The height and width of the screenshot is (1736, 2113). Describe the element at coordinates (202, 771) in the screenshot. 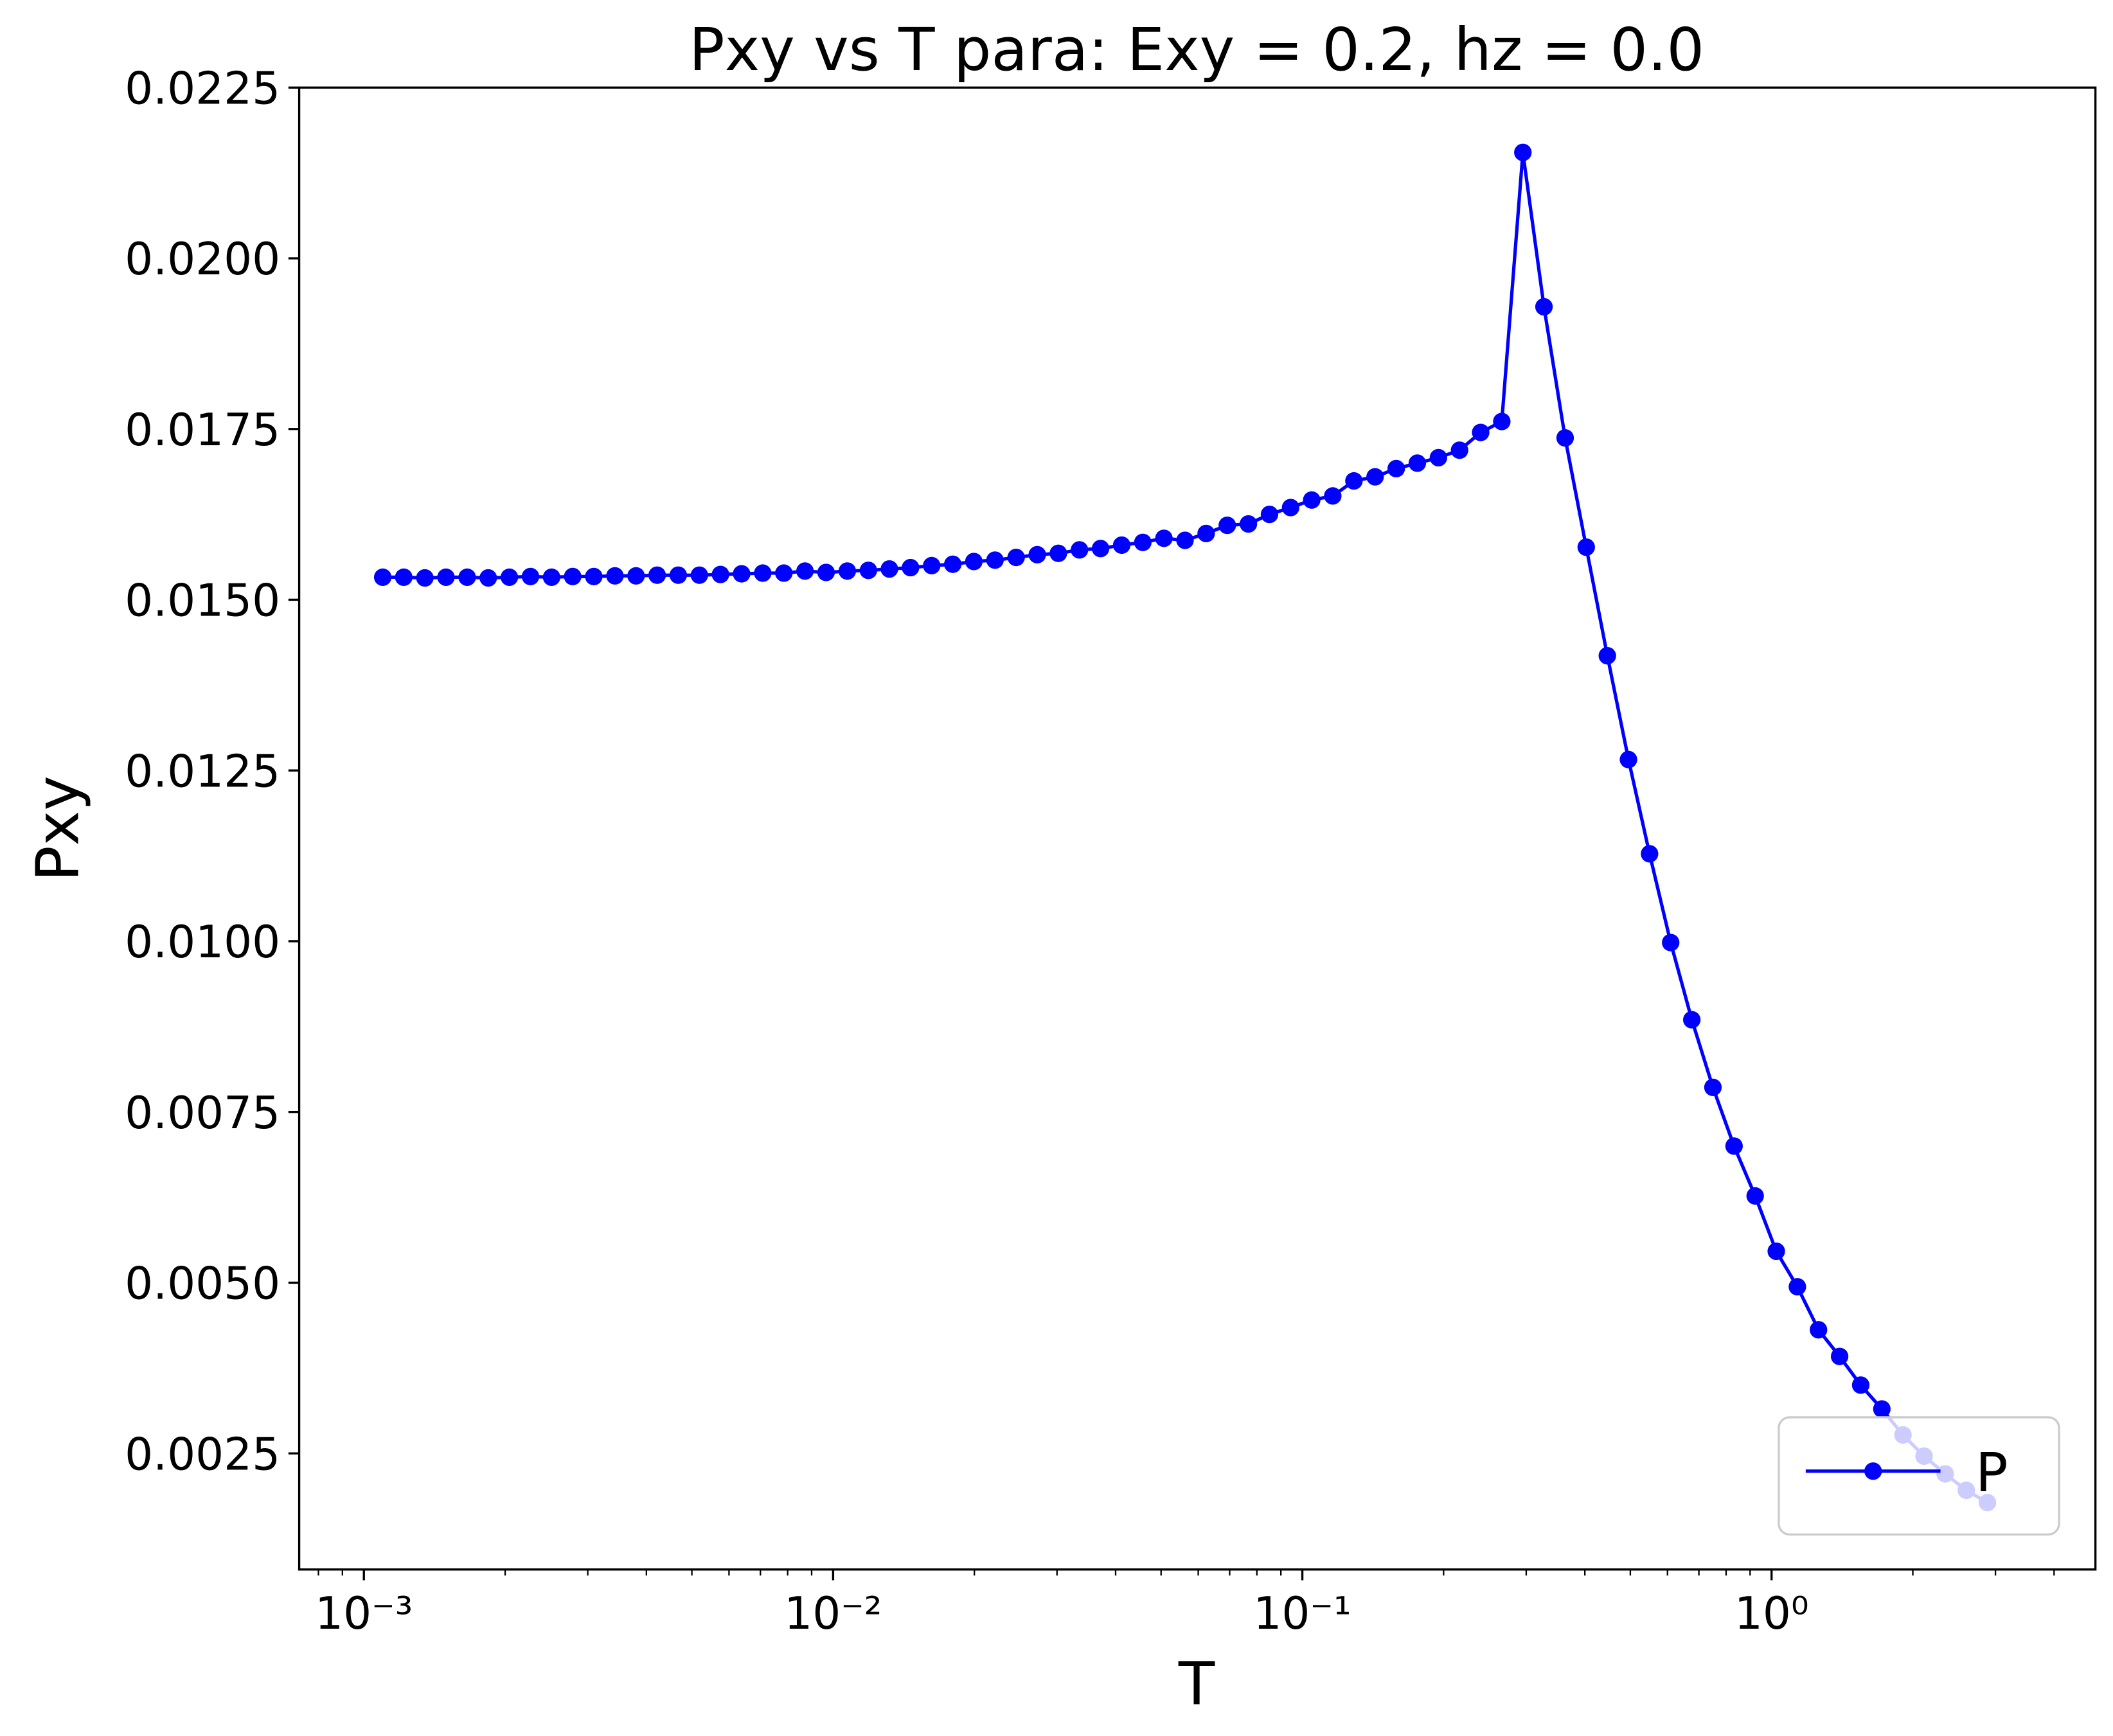

I see `y-tick-label: 0.0125` at that location.